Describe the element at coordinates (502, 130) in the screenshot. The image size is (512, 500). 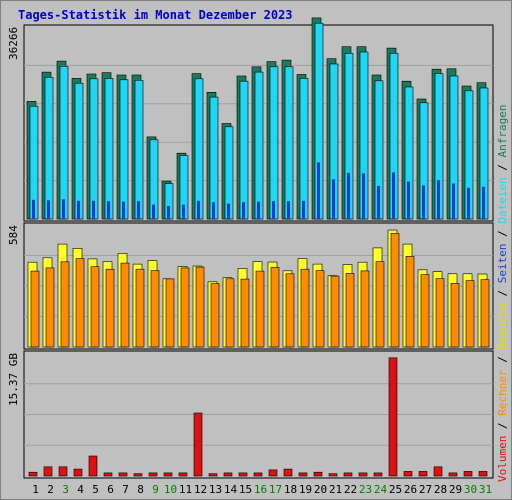
I see `legend-anfragen: Anfragen` at that location.